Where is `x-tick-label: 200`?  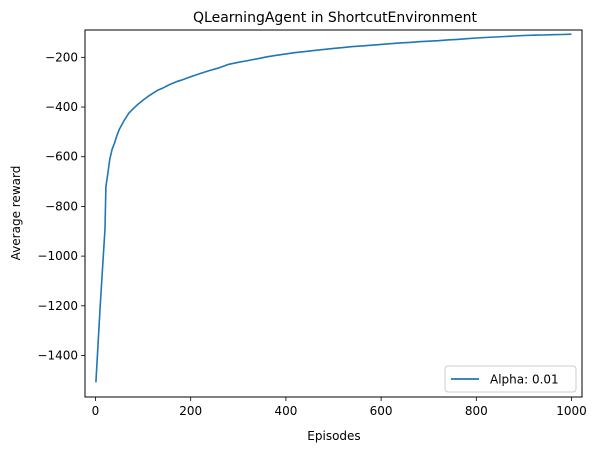 x-tick-label: 200 is located at coordinates (190, 411).